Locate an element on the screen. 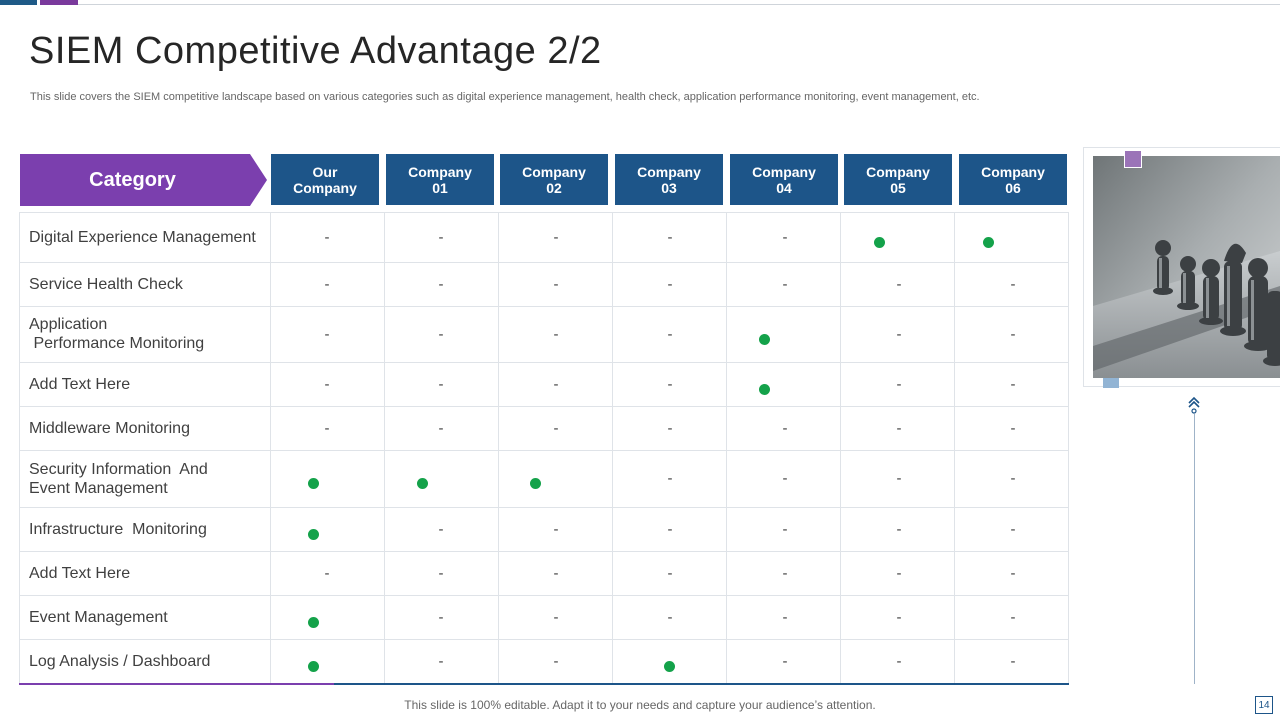 The height and width of the screenshot is (720, 1280). row-label: Application Performance Monitoring is located at coordinates (117, 334).